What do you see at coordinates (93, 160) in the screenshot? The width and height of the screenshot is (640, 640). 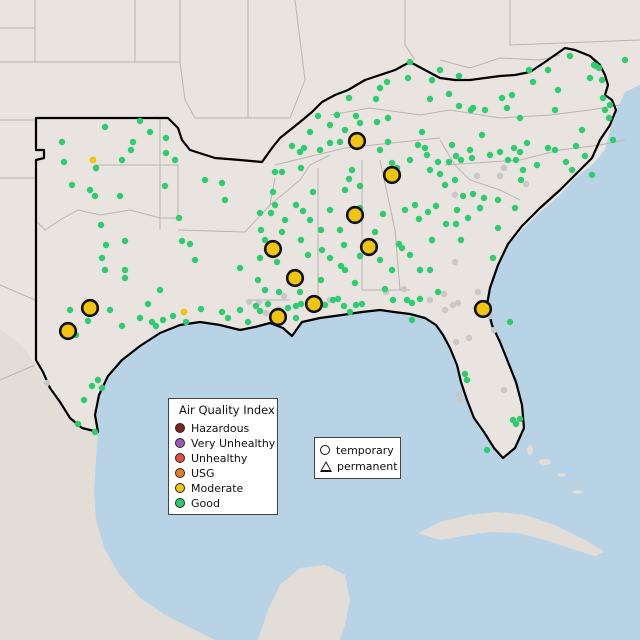 I see `monitor-moderate-marker` at bounding box center [93, 160].